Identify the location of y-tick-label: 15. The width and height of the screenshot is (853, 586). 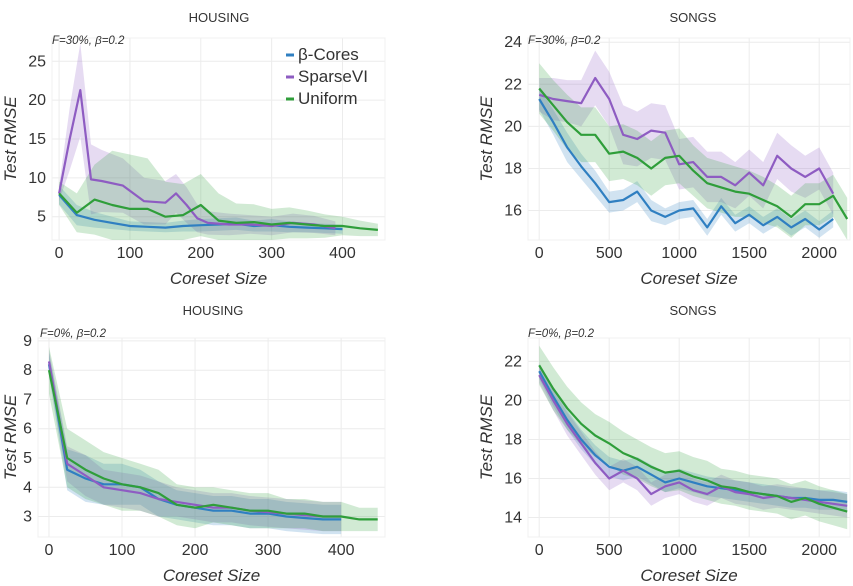
(37, 139).